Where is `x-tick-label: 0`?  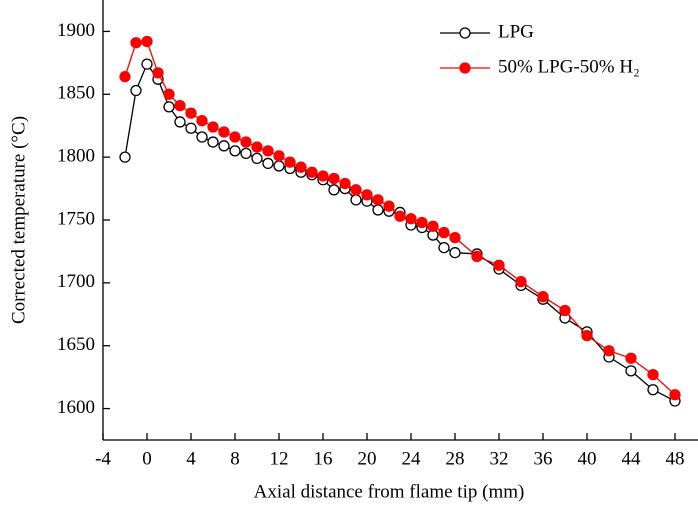
x-tick-label: 0 is located at coordinates (147, 458).